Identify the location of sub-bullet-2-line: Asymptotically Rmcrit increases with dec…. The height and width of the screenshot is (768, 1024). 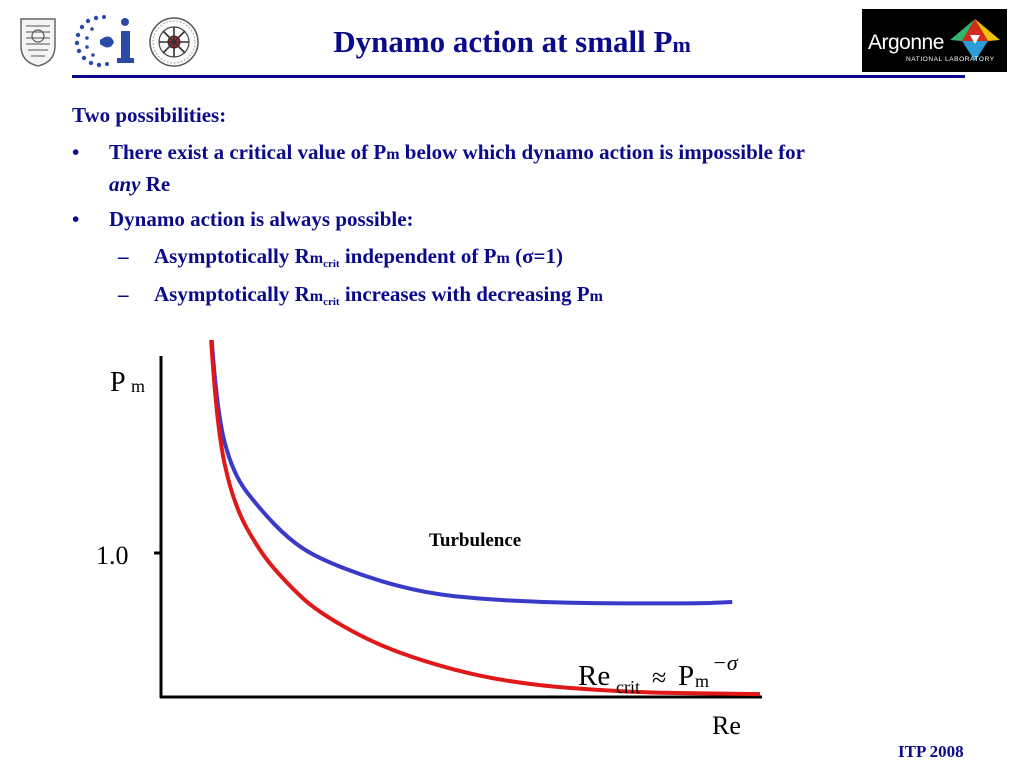
(378, 298).